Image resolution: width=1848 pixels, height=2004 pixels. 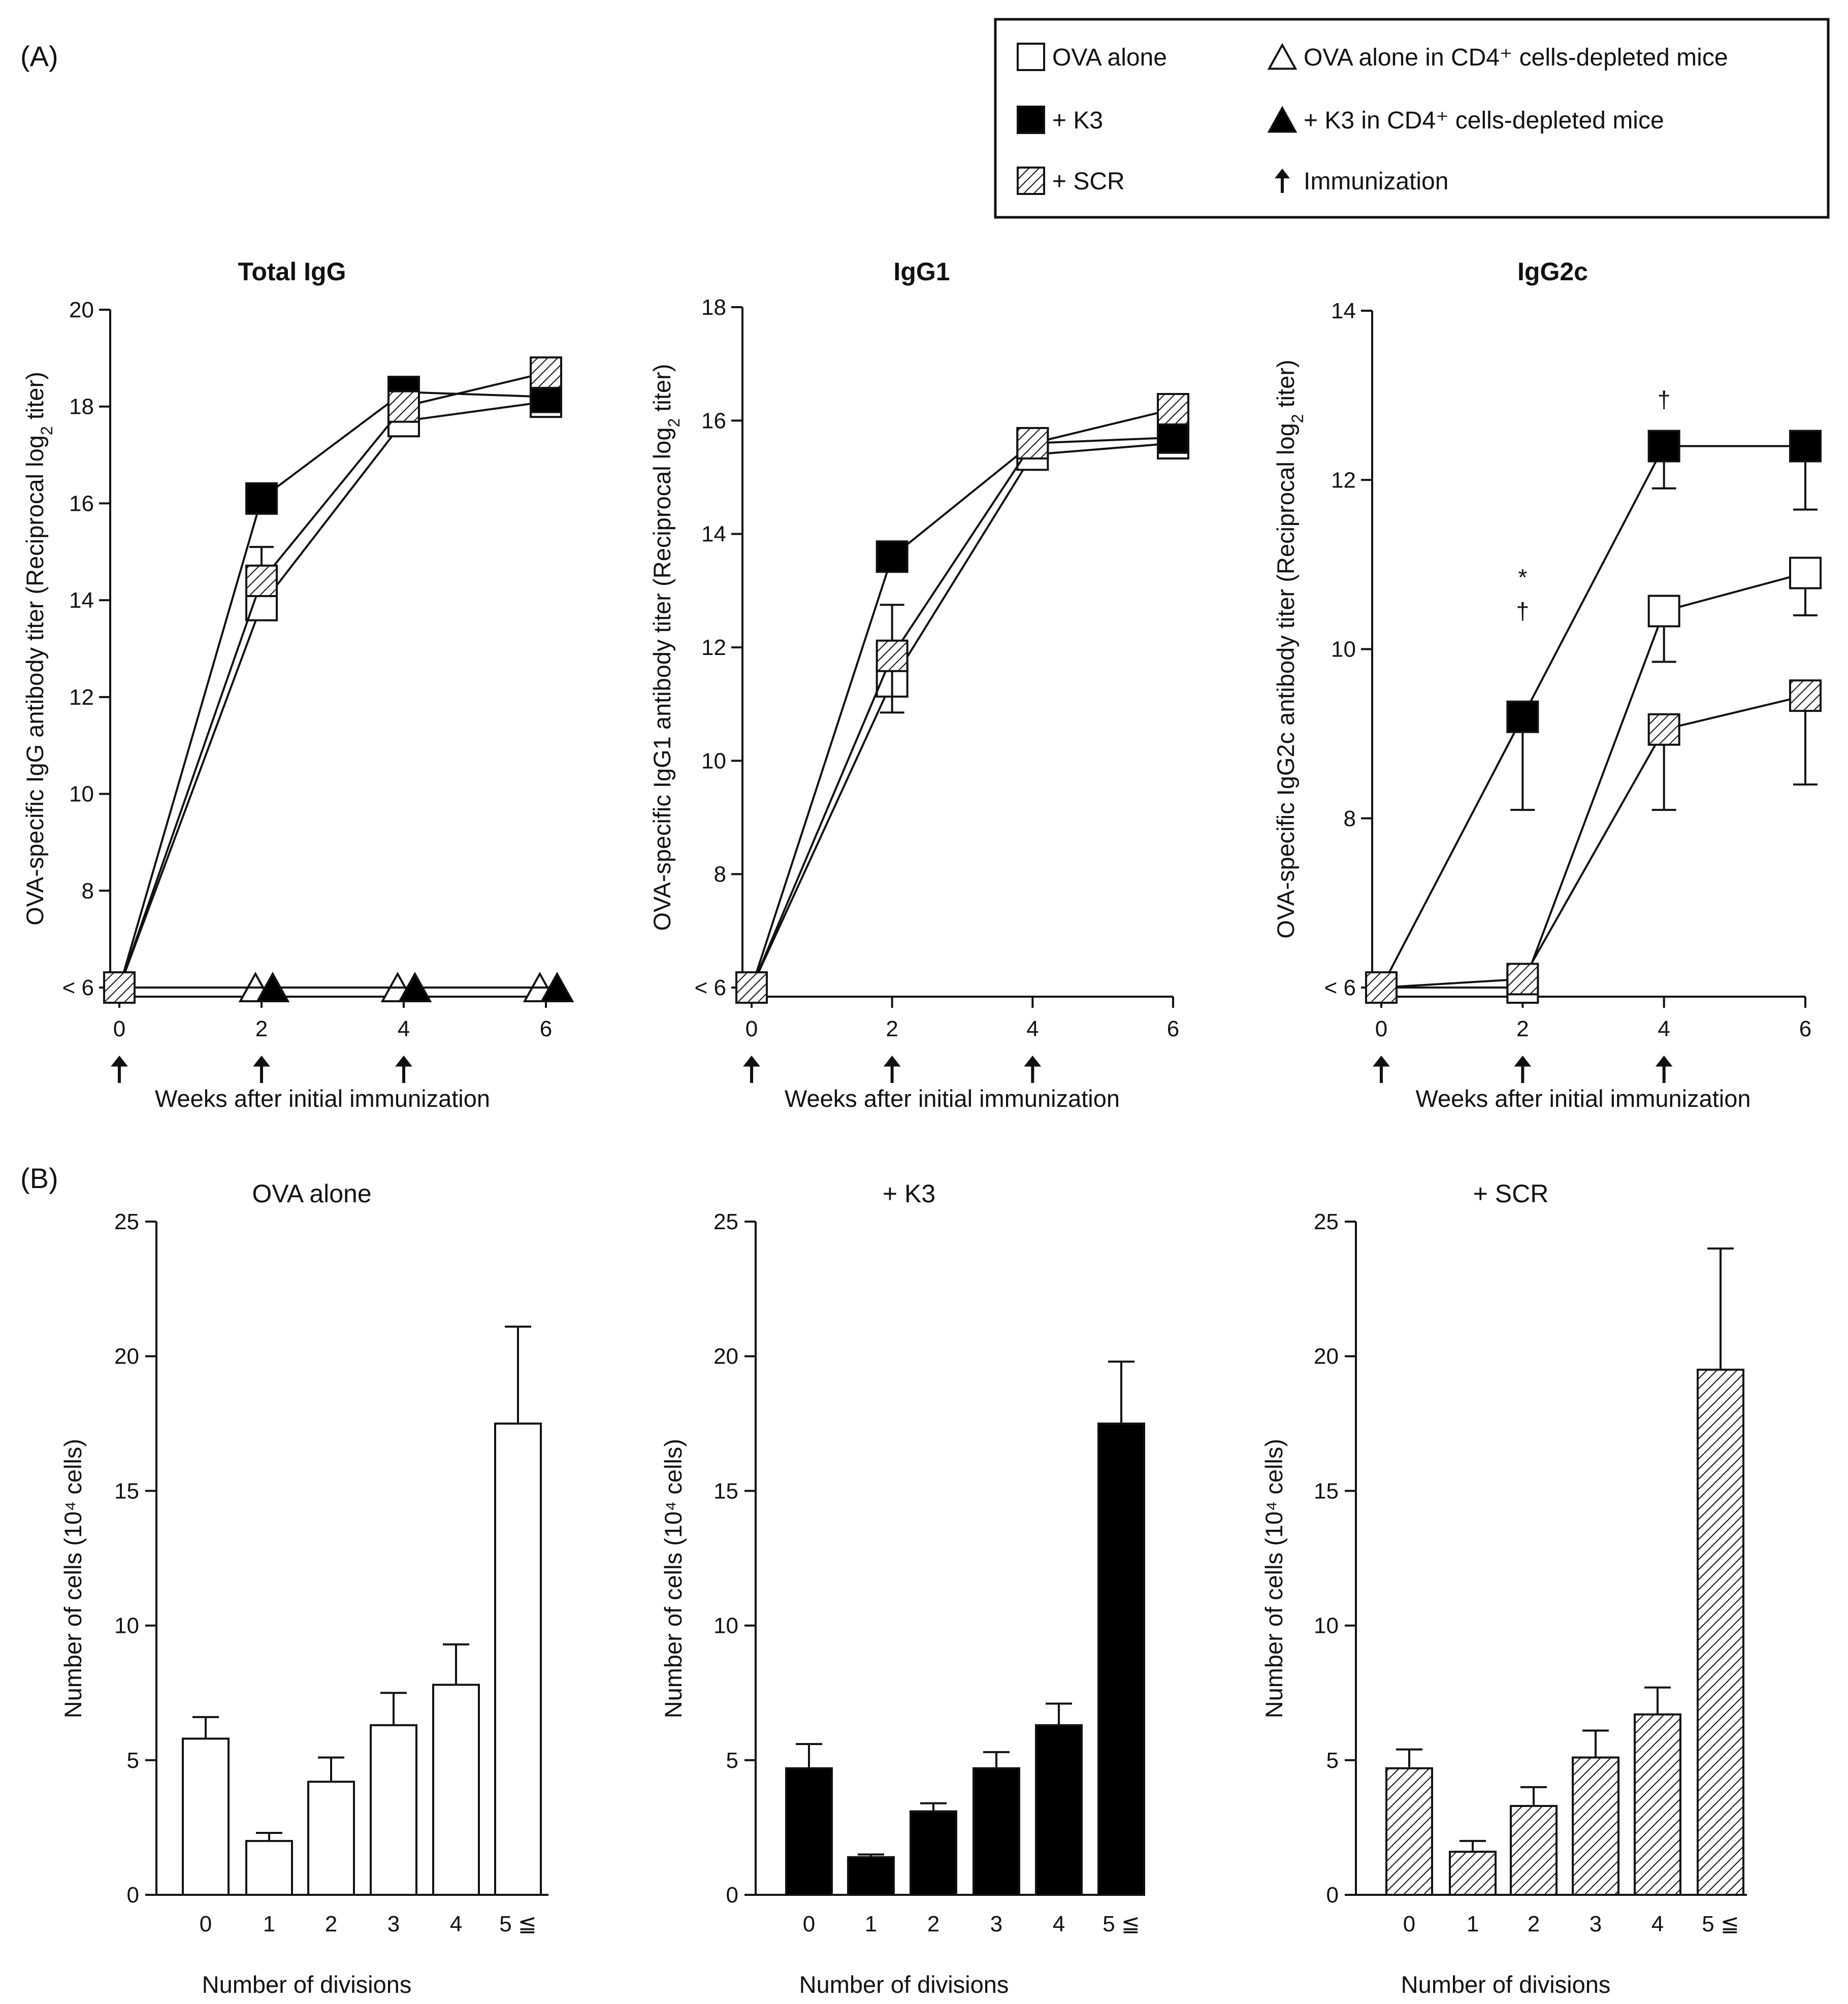 I want to click on x-tick-label: 6, so click(x=546, y=1028).